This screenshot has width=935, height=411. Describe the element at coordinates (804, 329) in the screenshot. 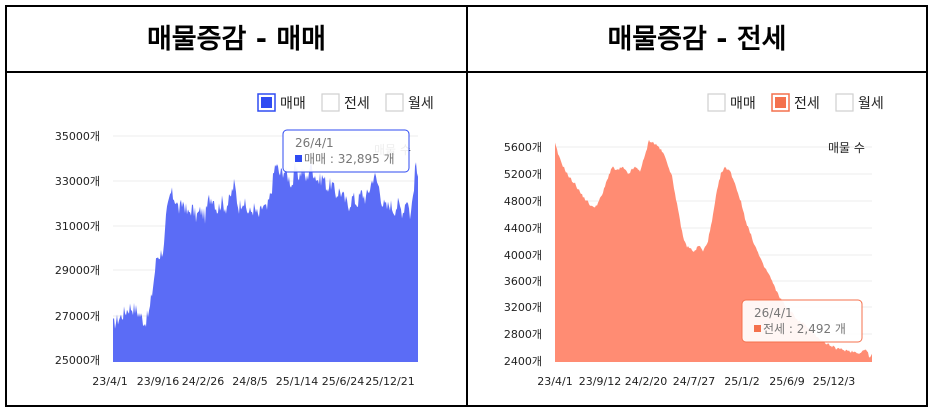

I see `tooltip-value: 전세 : 2,492 개` at that location.